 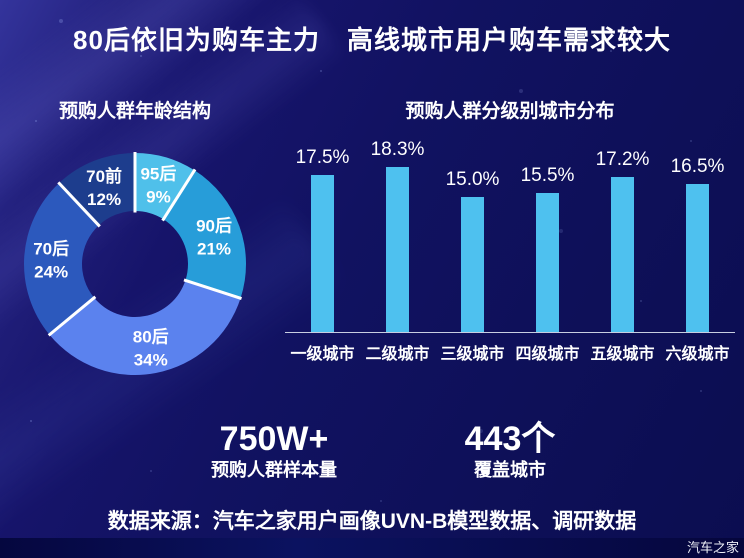 I want to click on bar-column: 15.5%, so click(x=547, y=248).